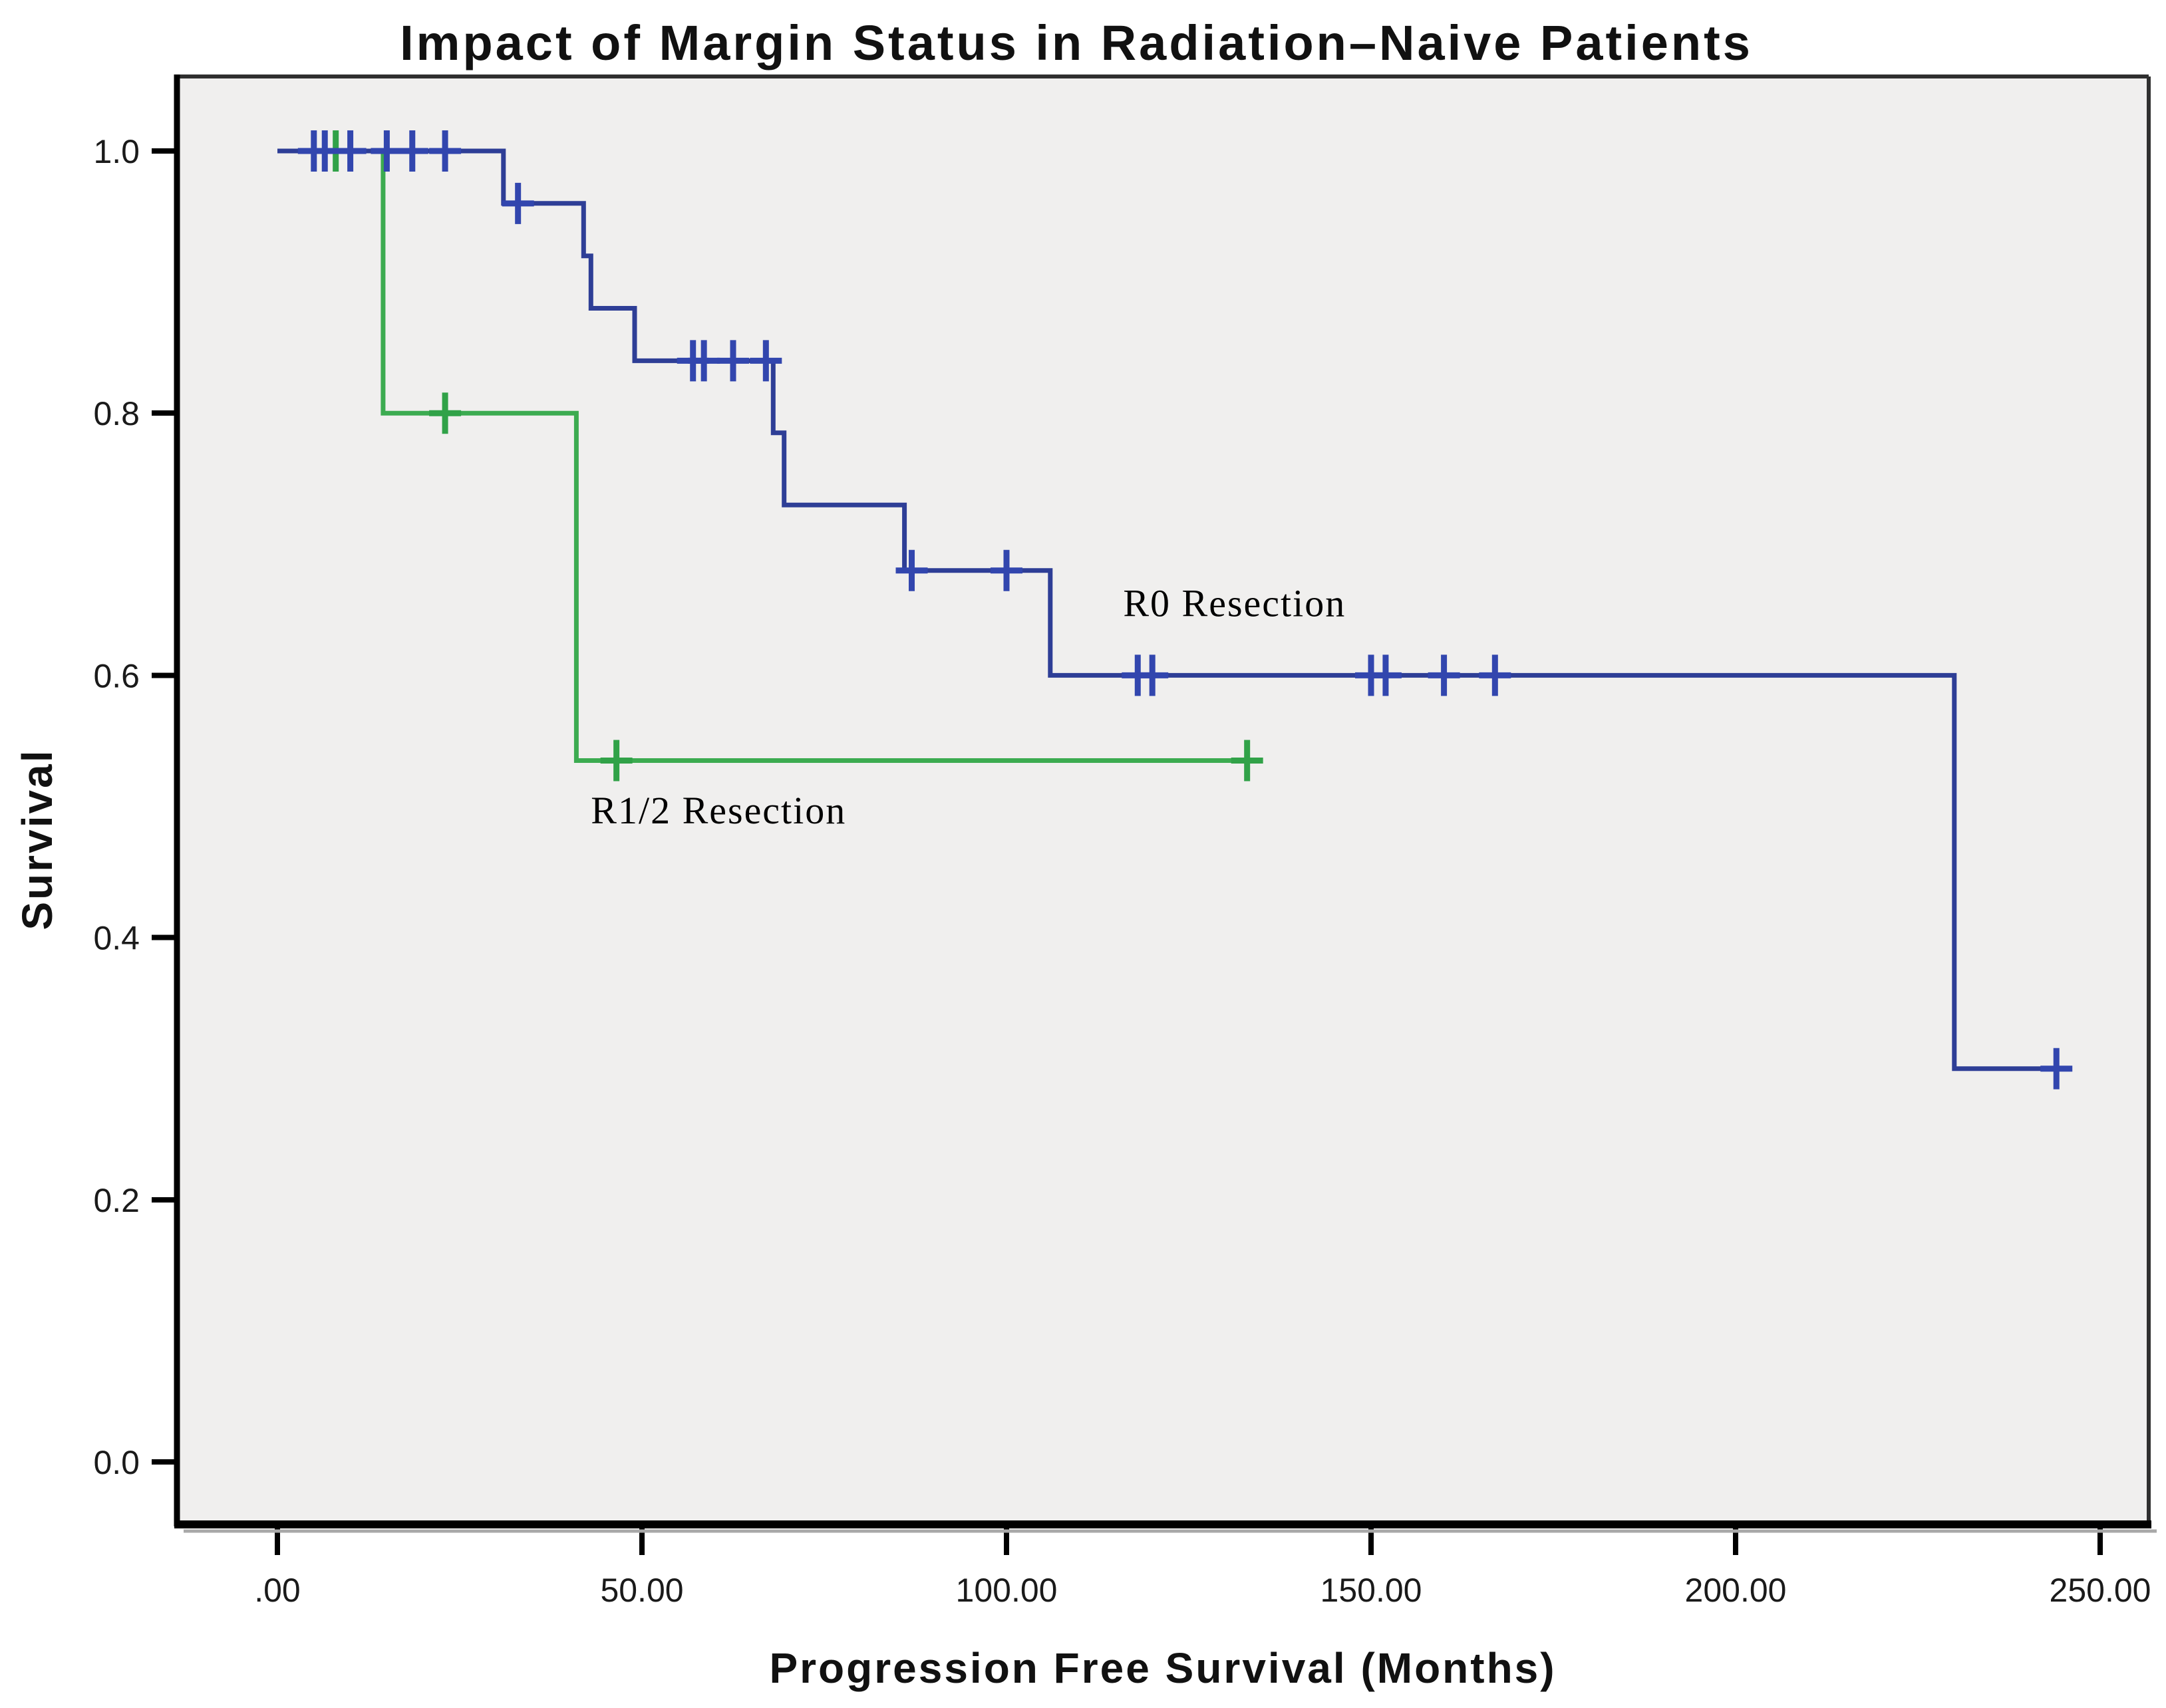 The height and width of the screenshot is (1708, 2166). What do you see at coordinates (117, 1200) in the screenshot?
I see `y-tick-label: 0.2` at bounding box center [117, 1200].